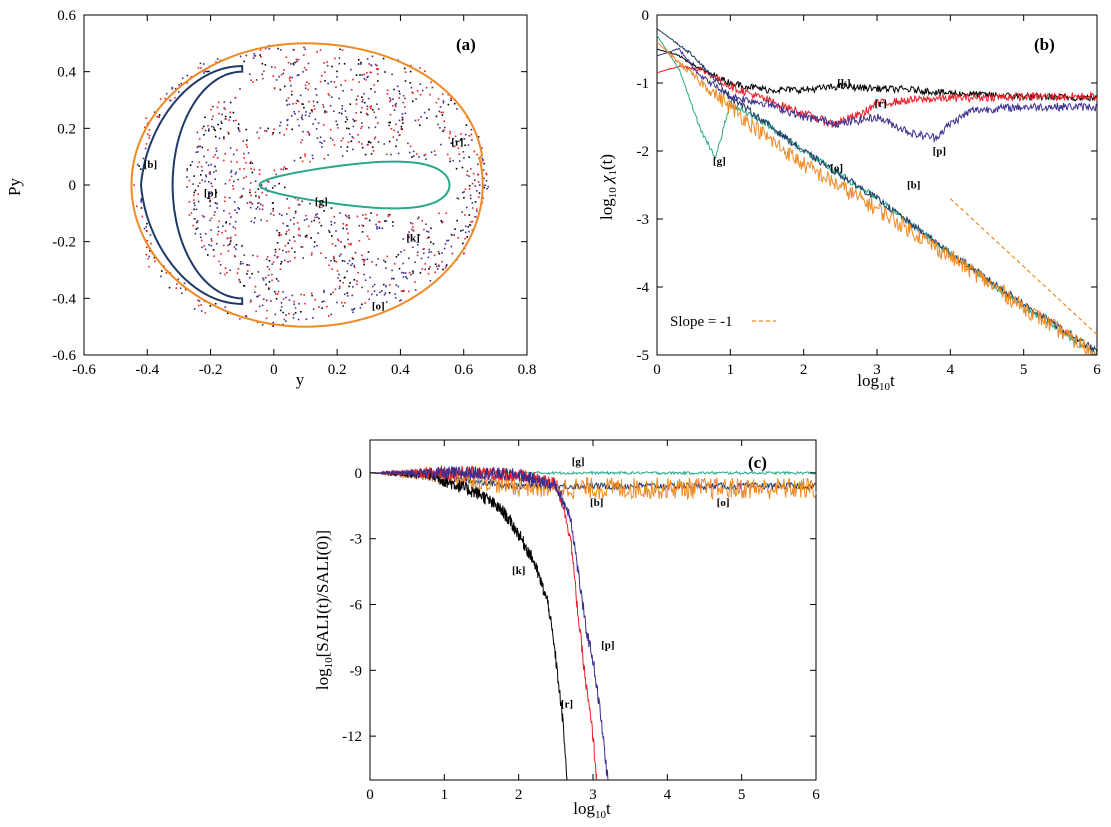 This screenshot has width=1111, height=827. I want to click on panel-c-annotation: [g], so click(578, 462).